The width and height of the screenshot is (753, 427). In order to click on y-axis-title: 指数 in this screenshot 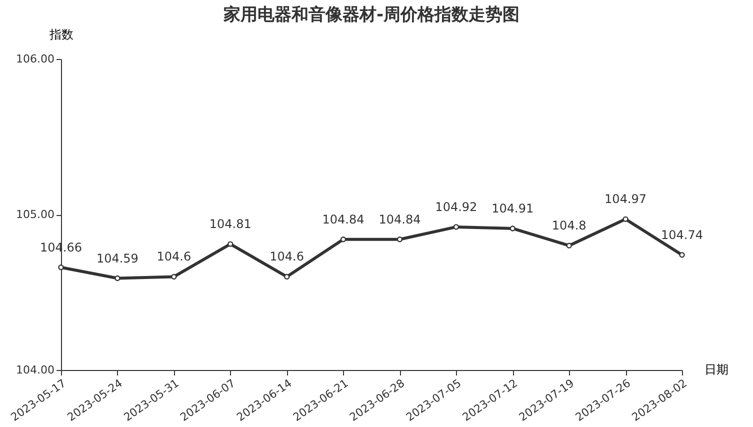, I will do `click(61, 35)`.